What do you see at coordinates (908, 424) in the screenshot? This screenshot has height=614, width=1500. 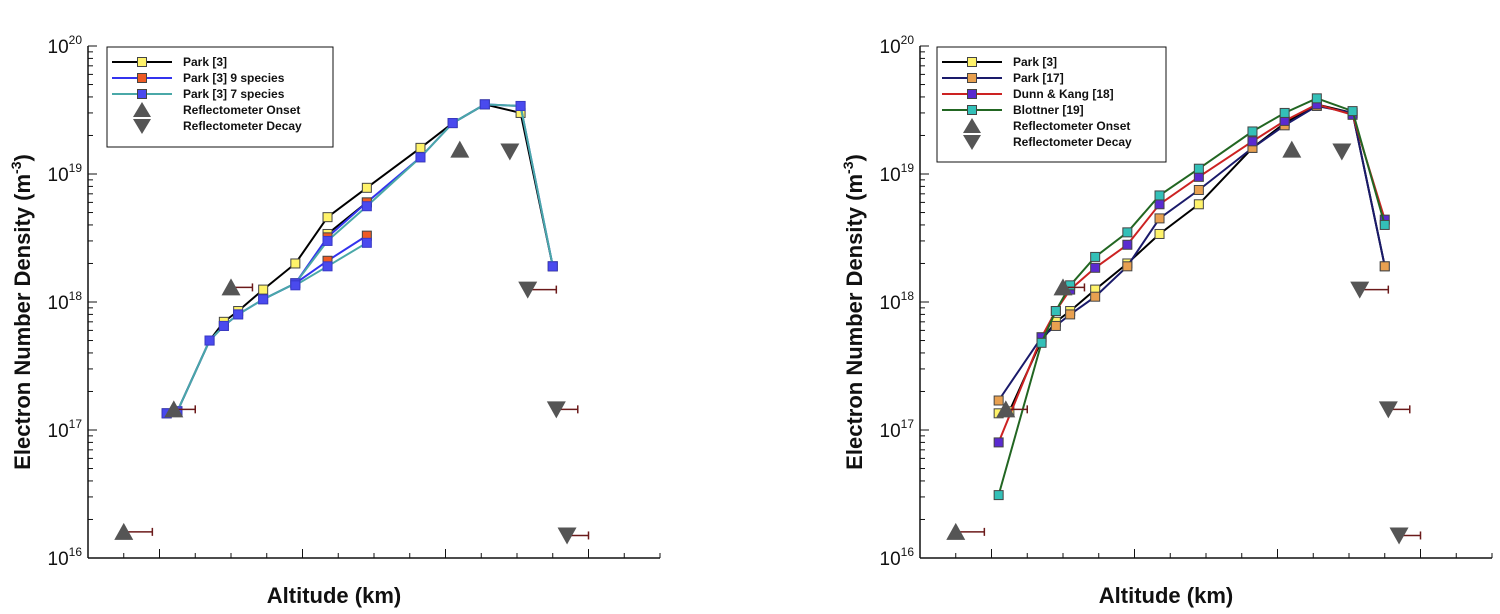 I see `y-tick-exponent: 17` at bounding box center [908, 424].